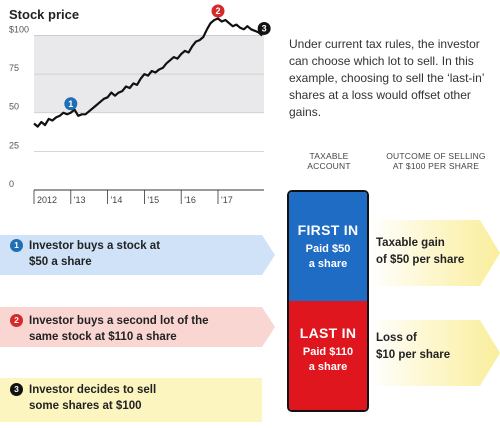 The image size is (500, 428). I want to click on outcome-loss: Loss of $10 per share, so click(413, 346).